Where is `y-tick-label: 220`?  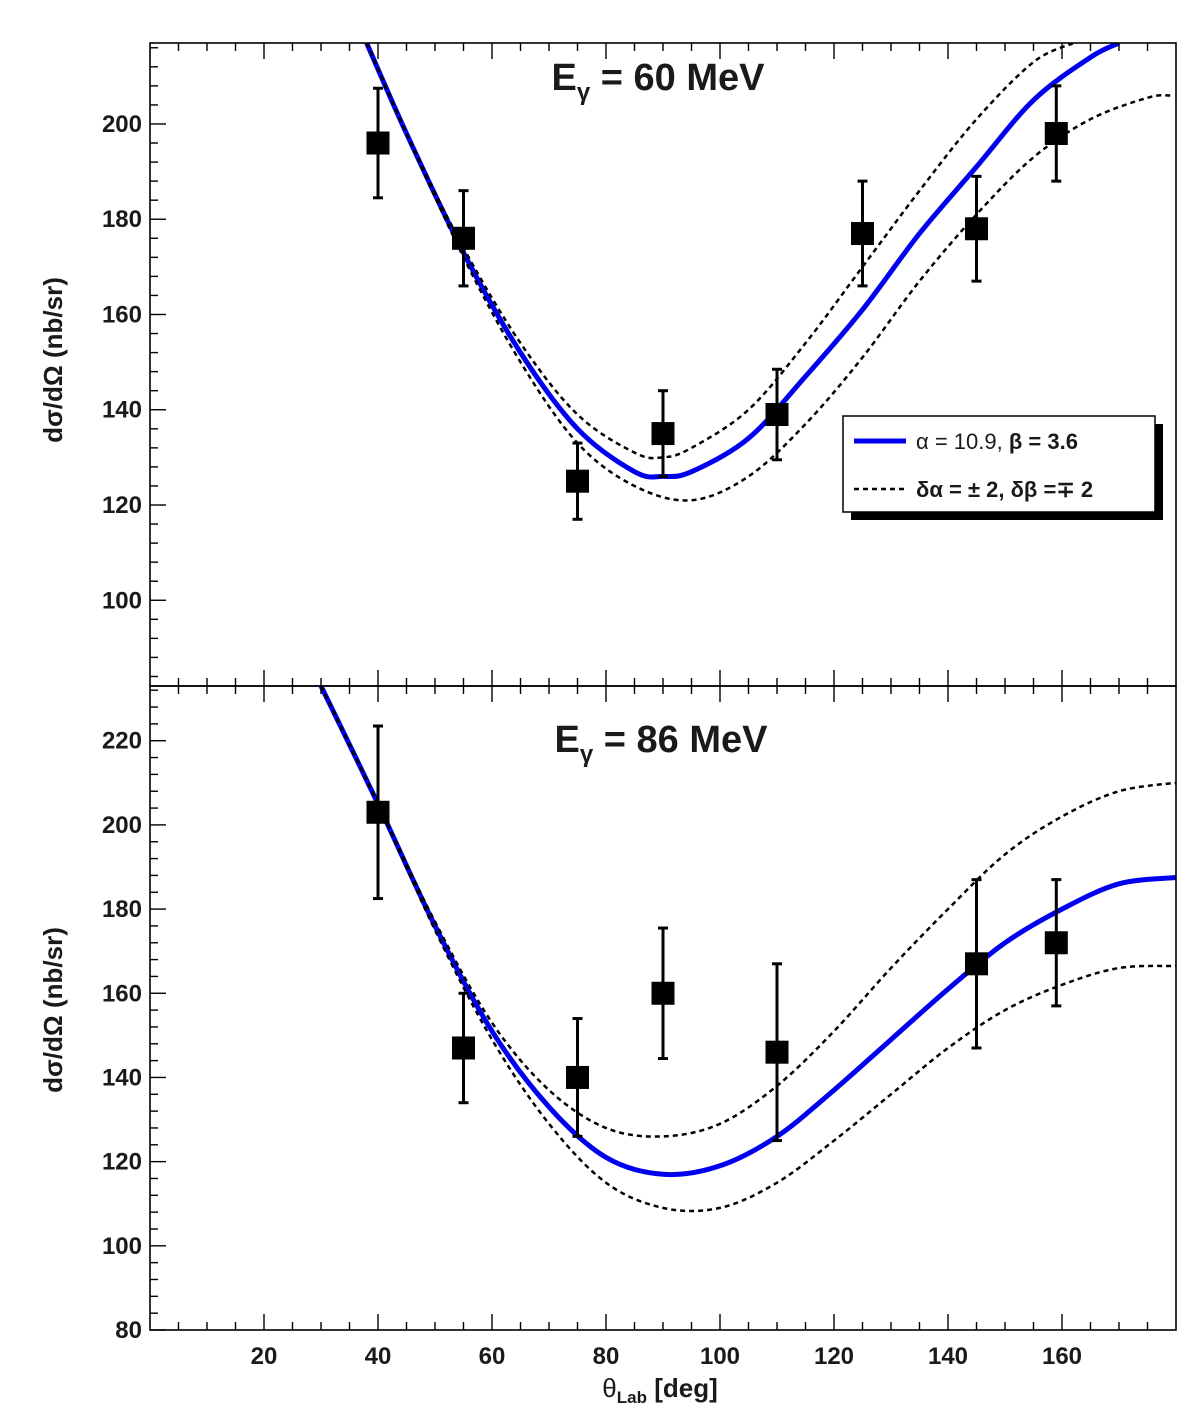 y-tick-label: 220 is located at coordinates (122, 741).